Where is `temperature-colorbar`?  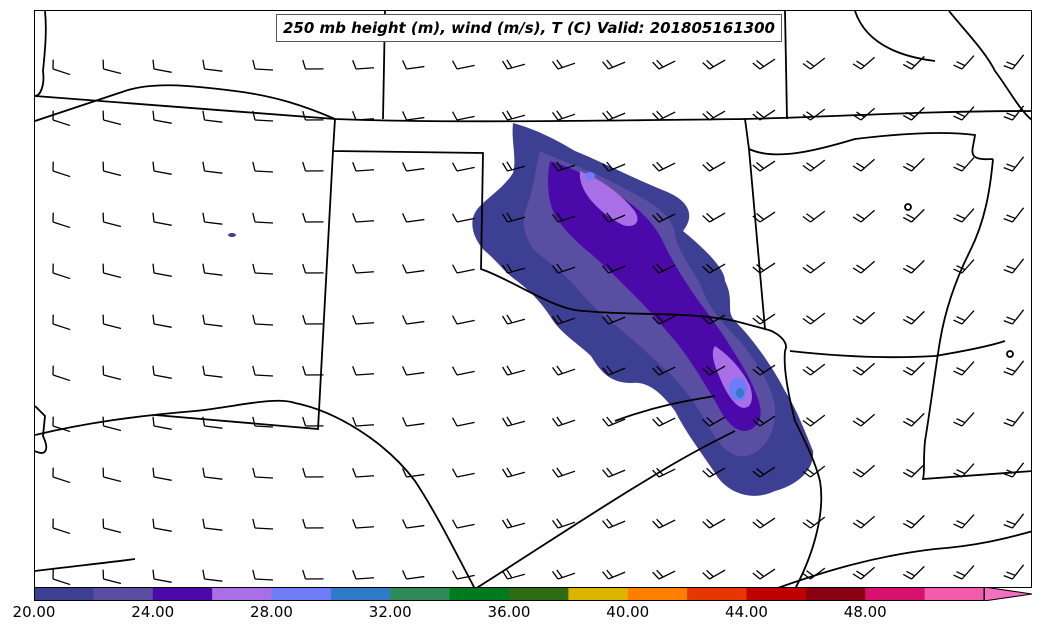 temperature-colorbar is located at coordinates (533, 594).